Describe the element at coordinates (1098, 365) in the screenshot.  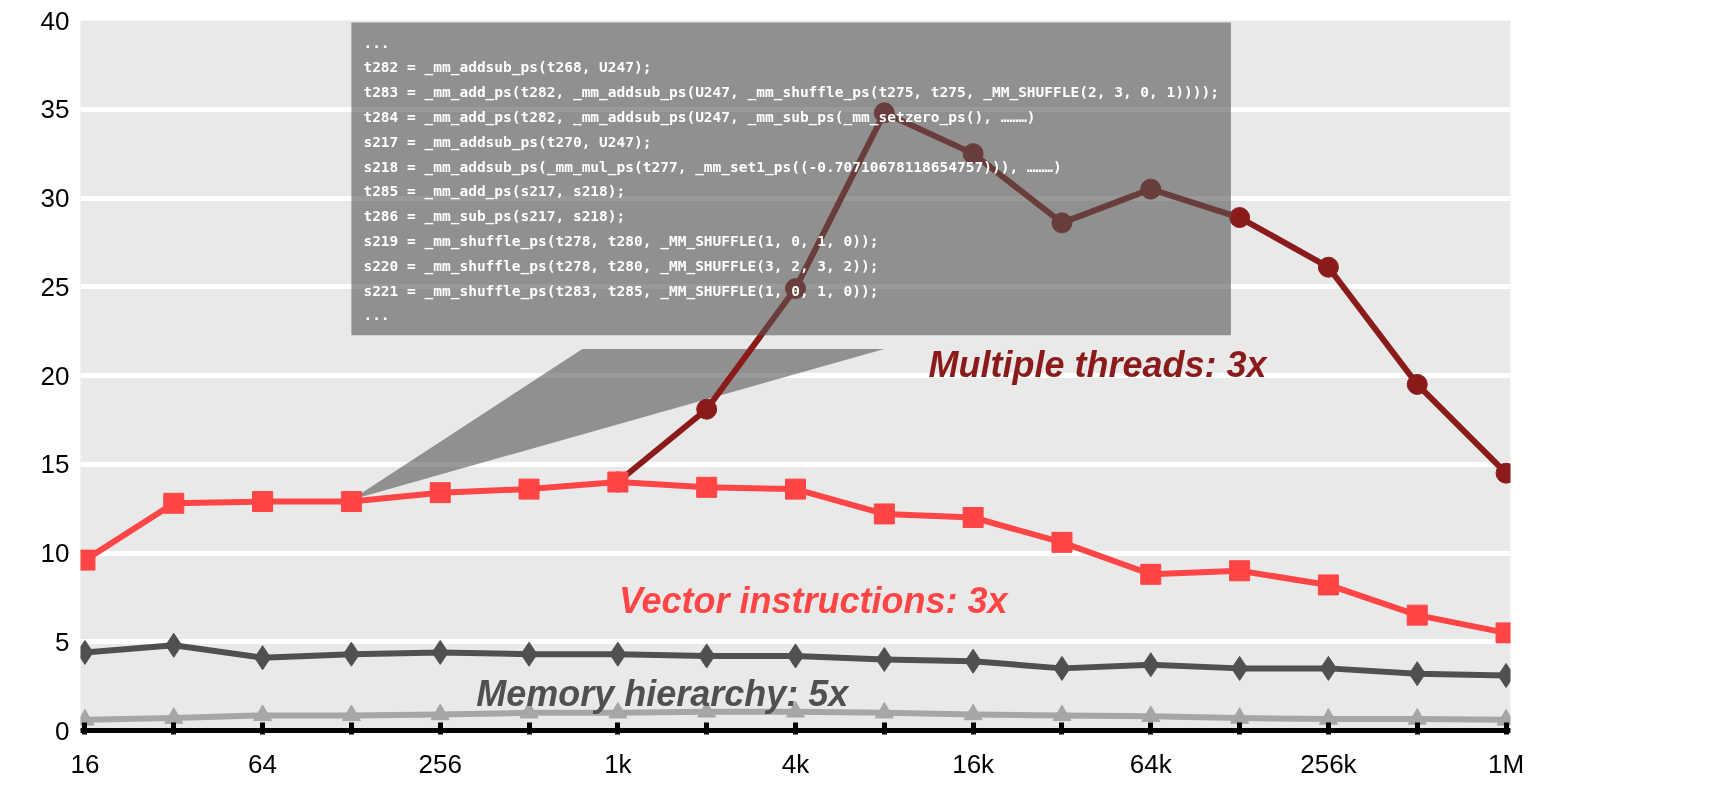
I see `text: Multiple threads: 3x` at that location.